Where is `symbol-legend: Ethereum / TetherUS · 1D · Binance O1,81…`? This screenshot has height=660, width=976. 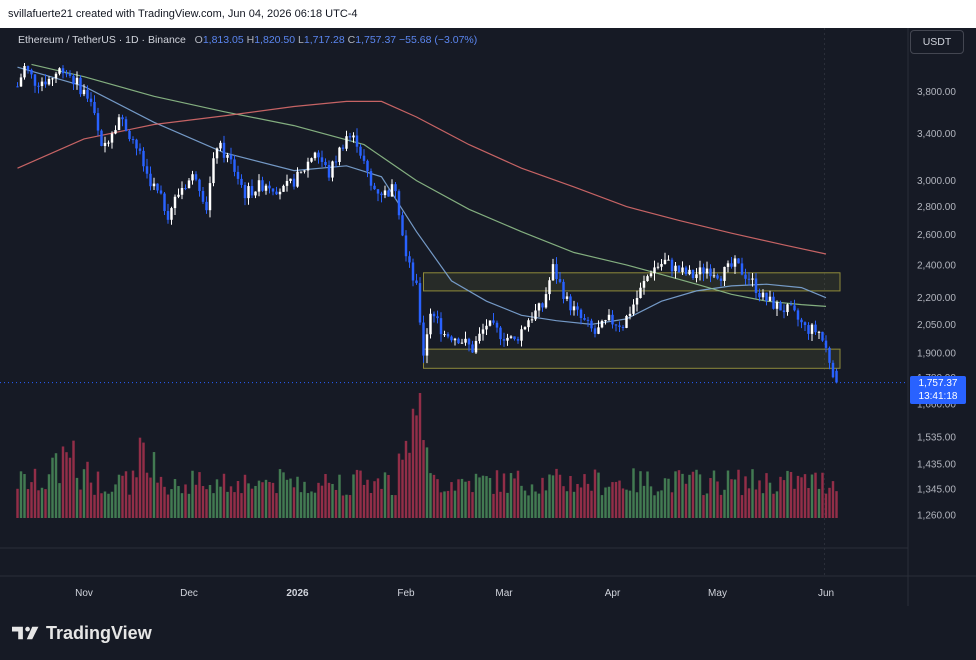
symbol-legend: Ethereum / TetherUS · 1D · Binance O1,81… is located at coordinates (247, 40).